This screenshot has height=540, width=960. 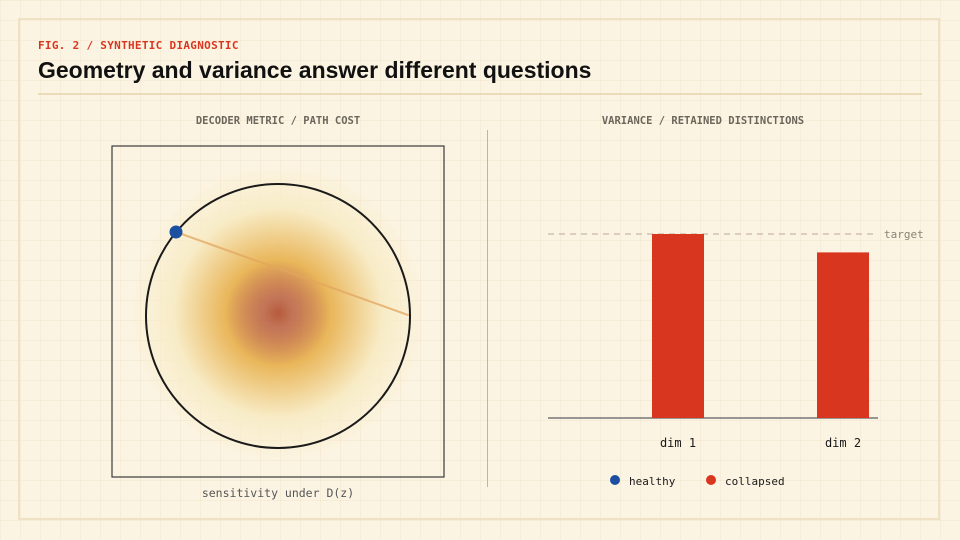 What do you see at coordinates (711, 480) in the screenshot?
I see `legend-swatch-collapsed` at bounding box center [711, 480].